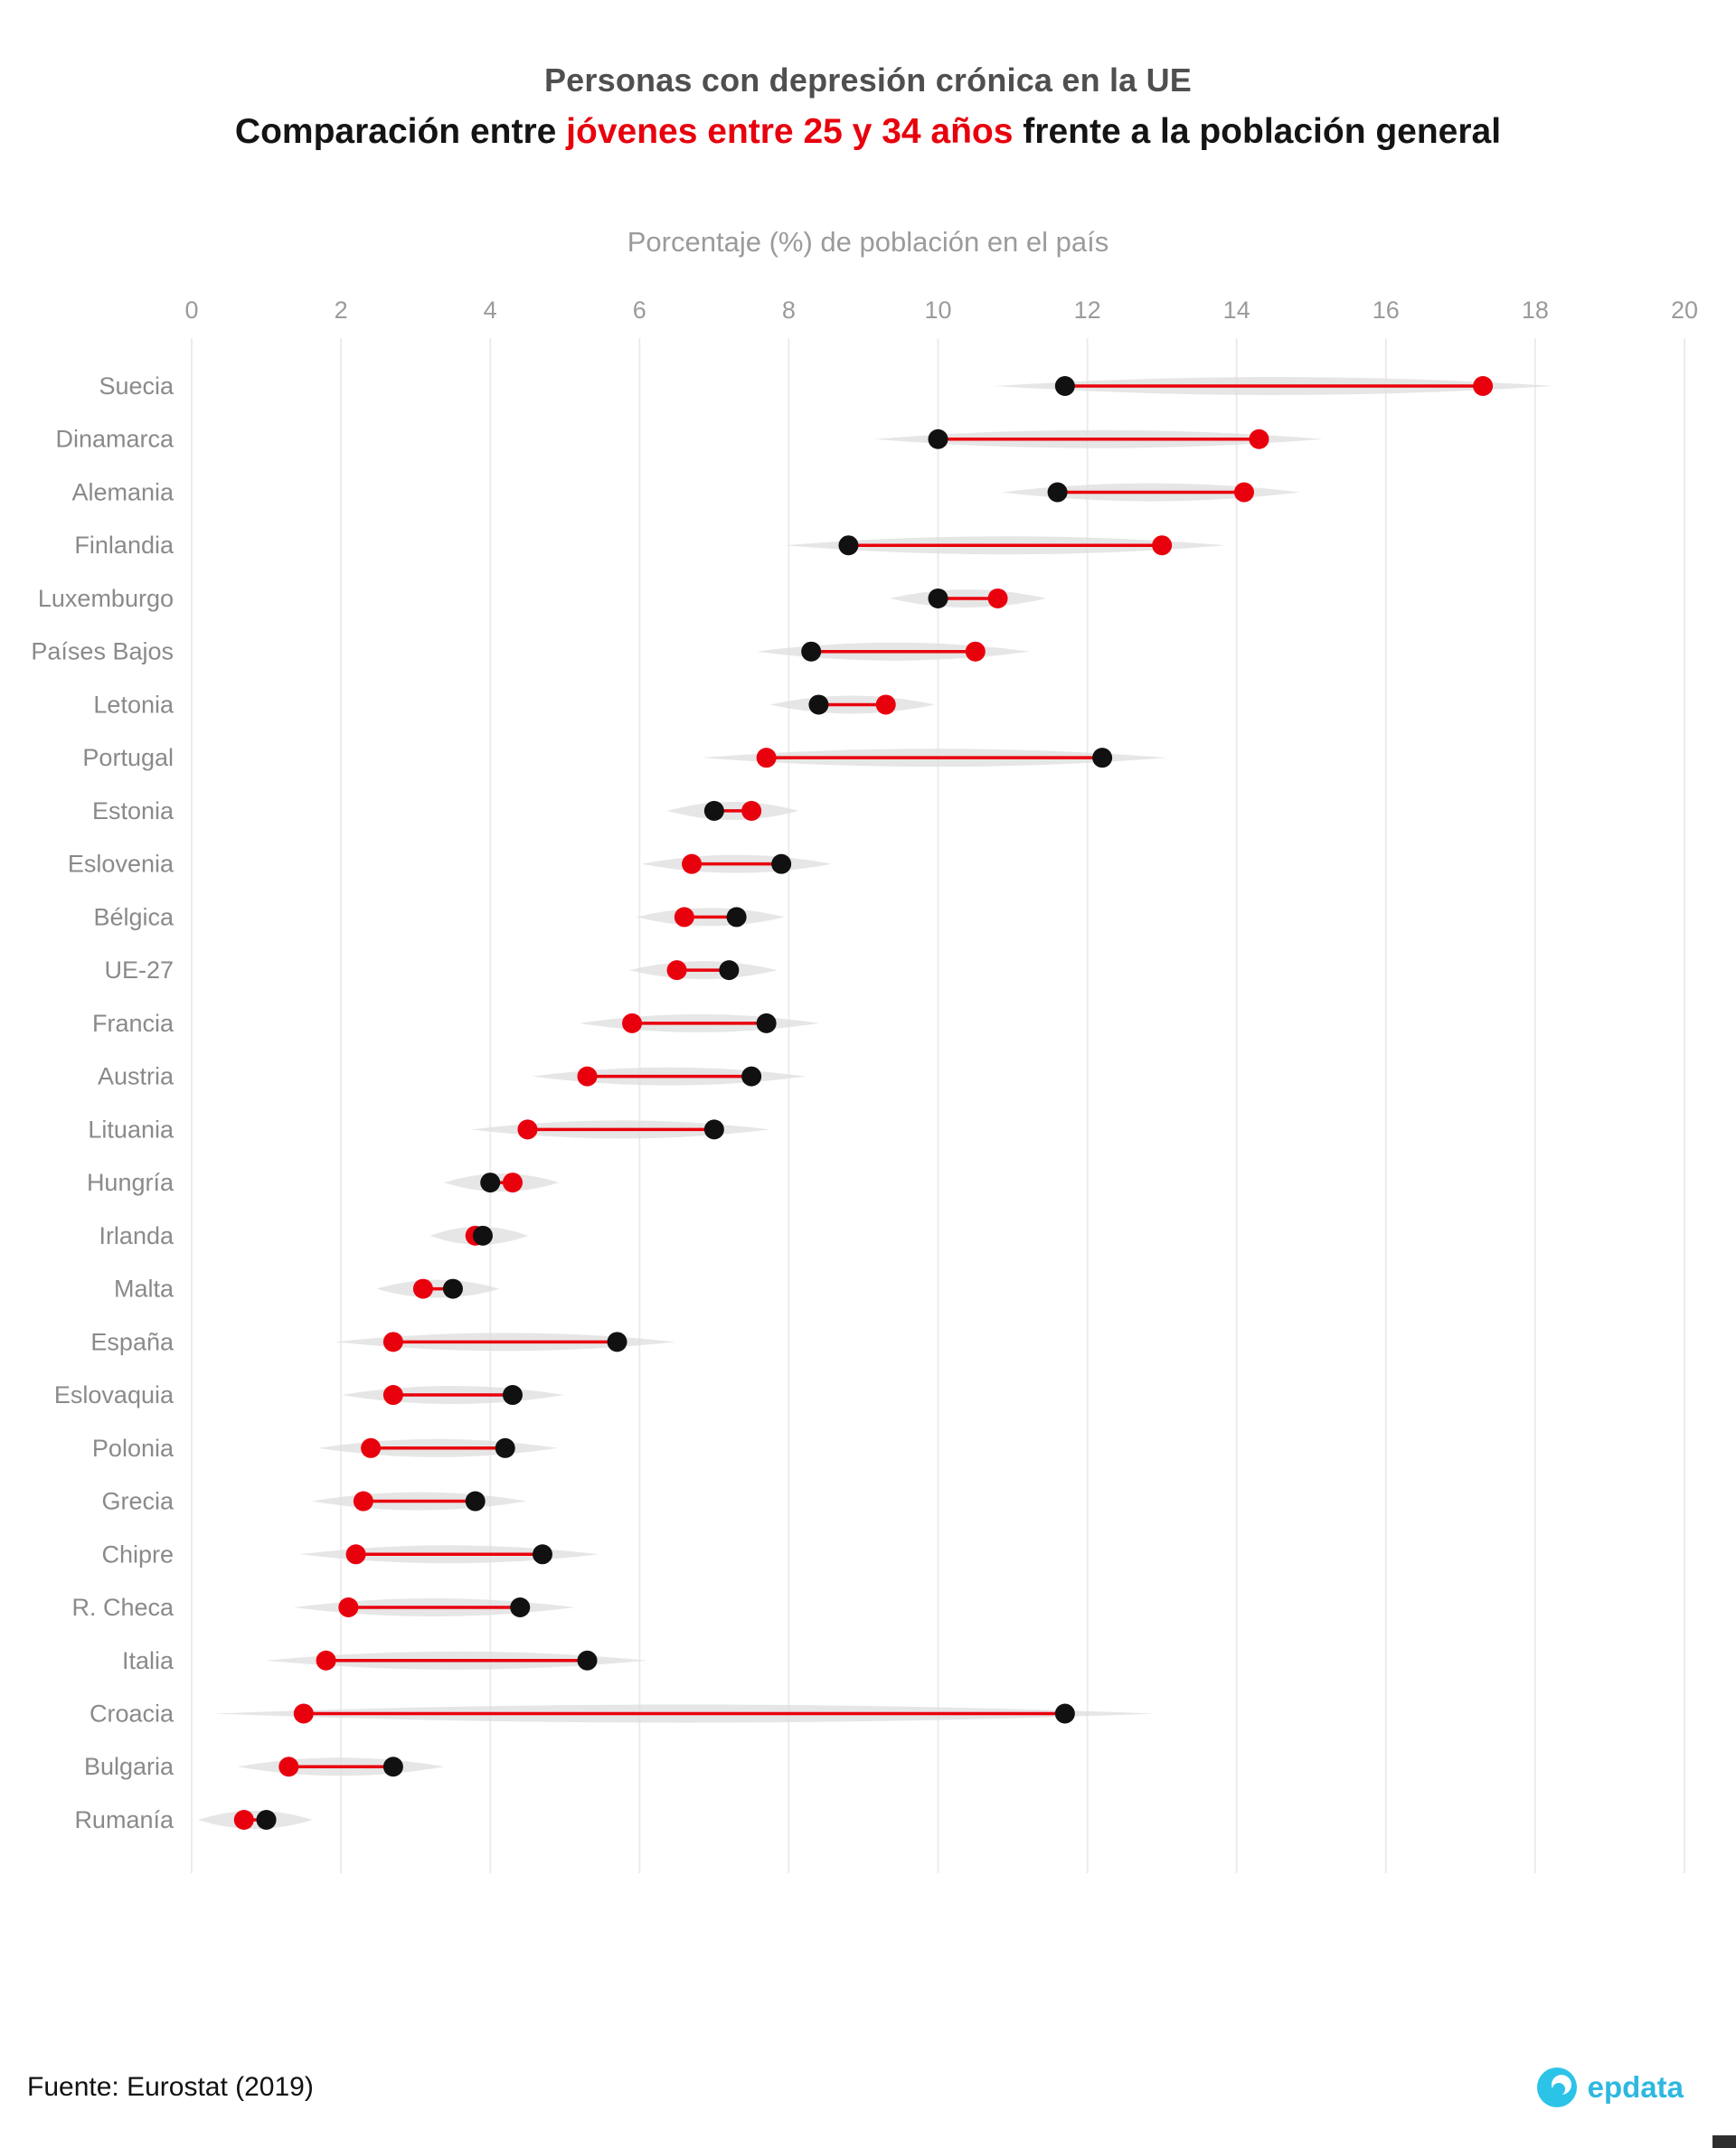 This screenshot has height=2148, width=1736. I want to click on country-label: Grecia, so click(138, 1502).